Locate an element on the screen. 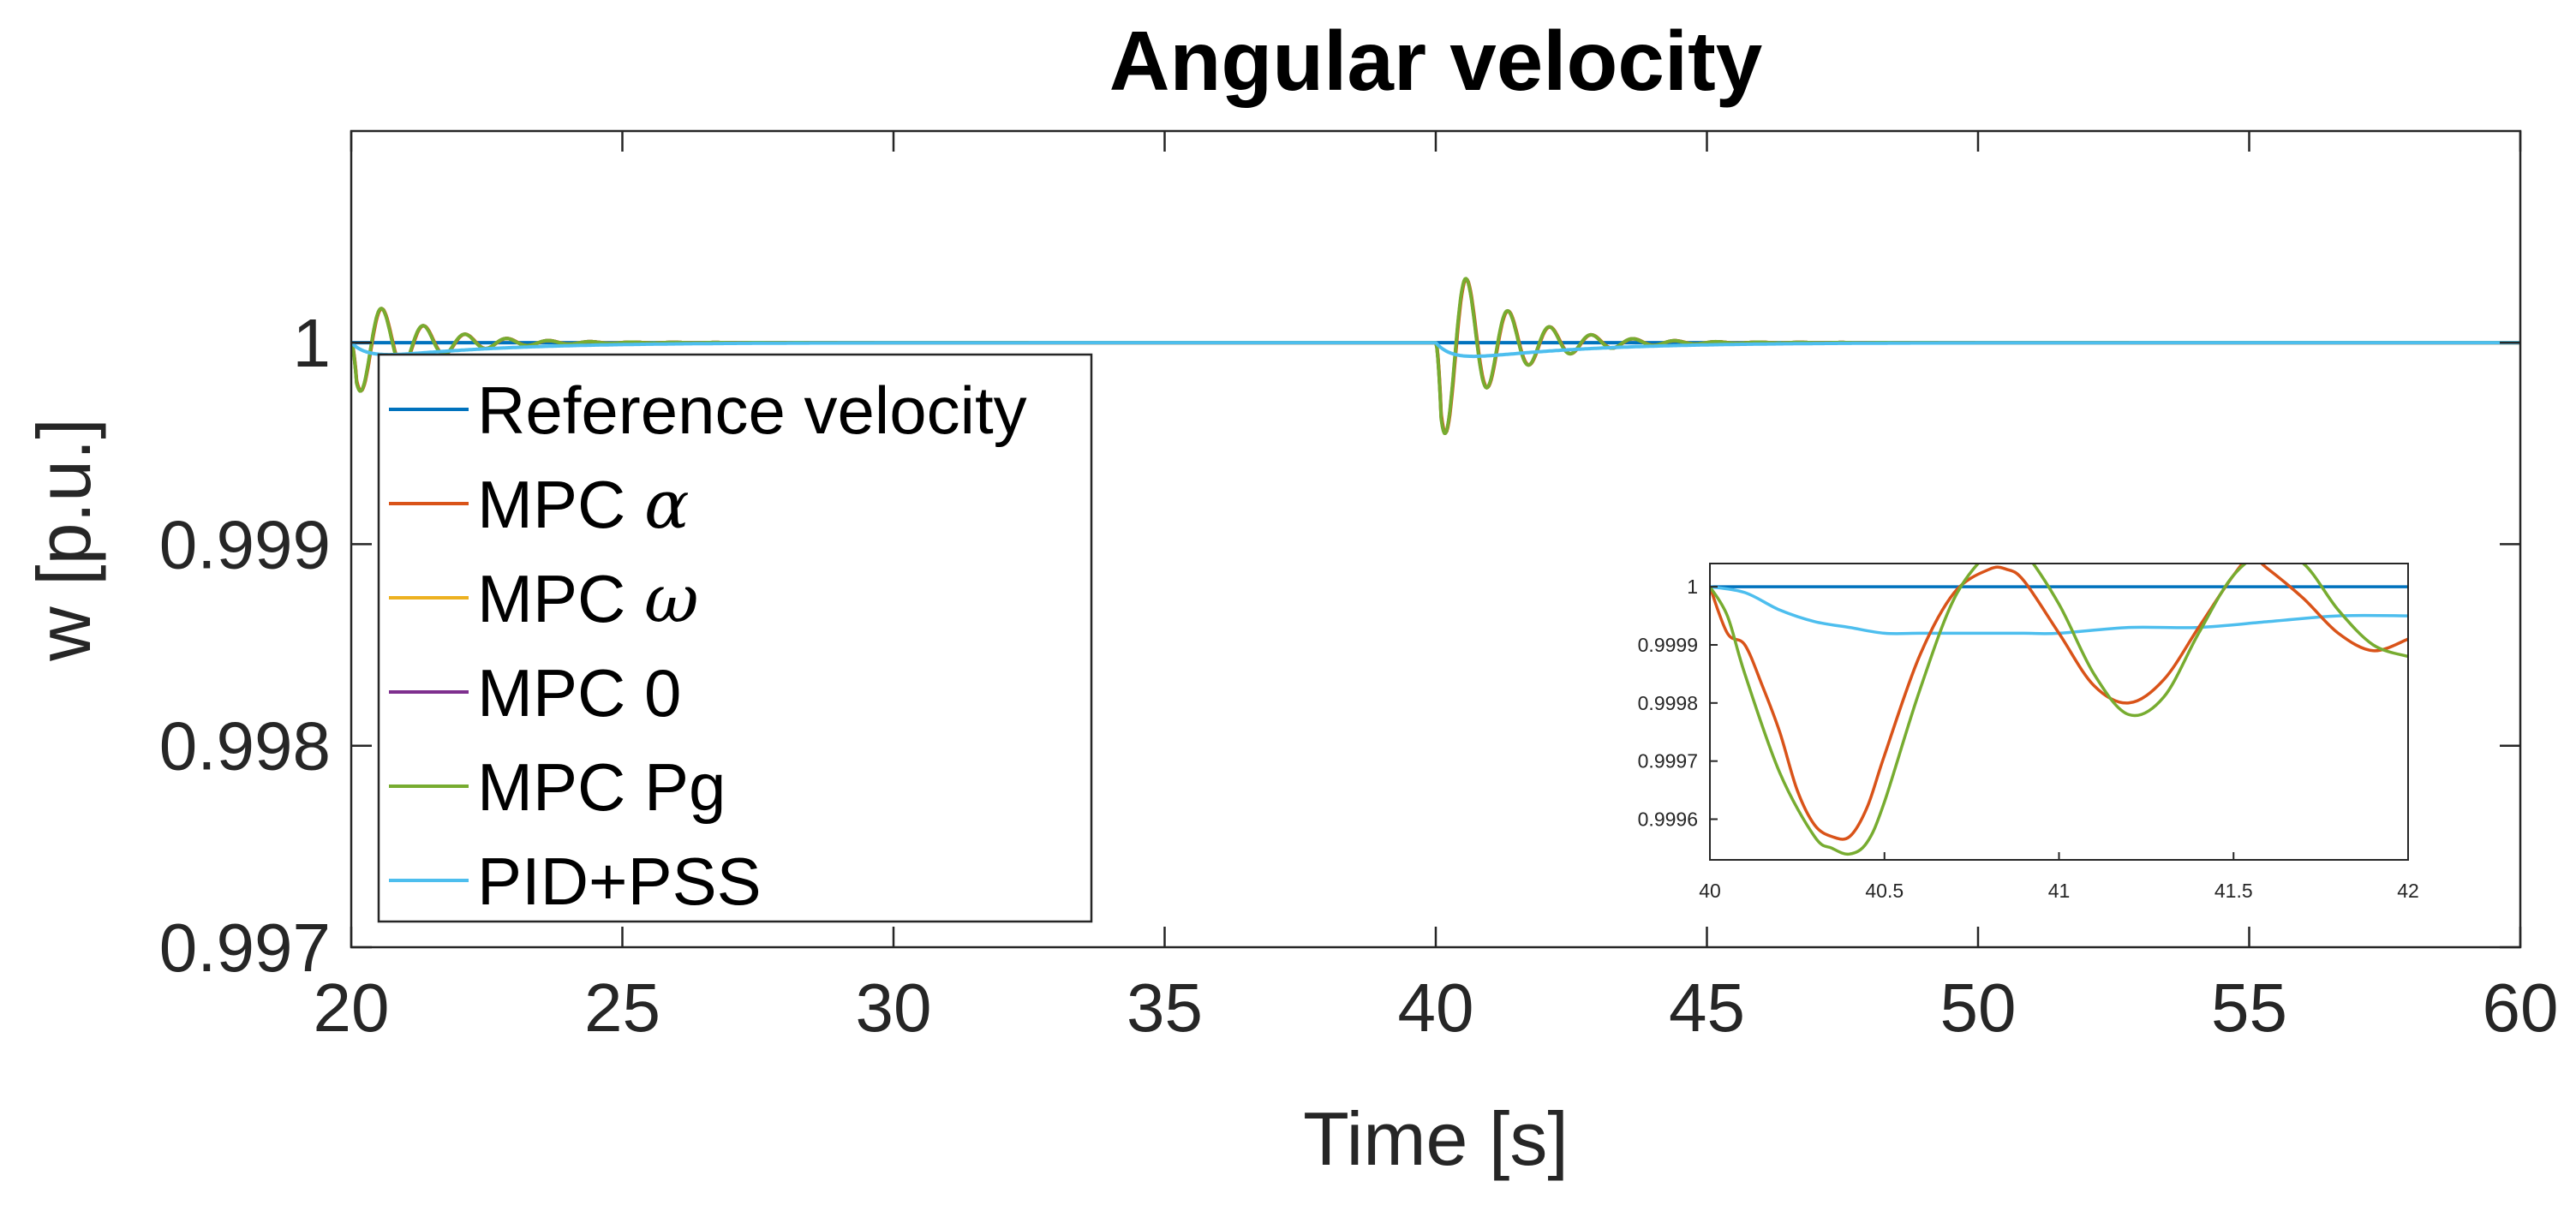 The width and height of the screenshot is (2576, 1211). y-tick-label: 0.997 is located at coordinates (245, 948).